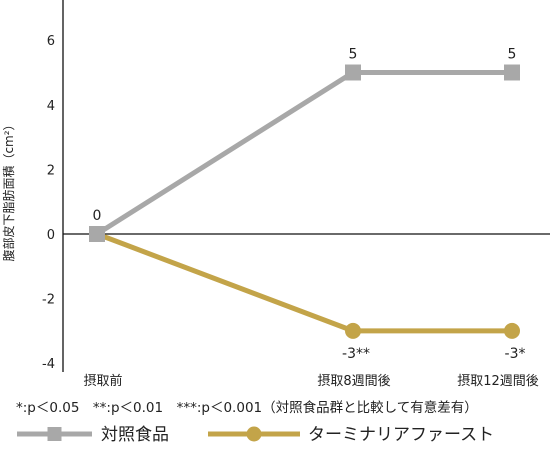  Describe the element at coordinates (356, 354) in the screenshot. I see `data-label: -3**` at that location.